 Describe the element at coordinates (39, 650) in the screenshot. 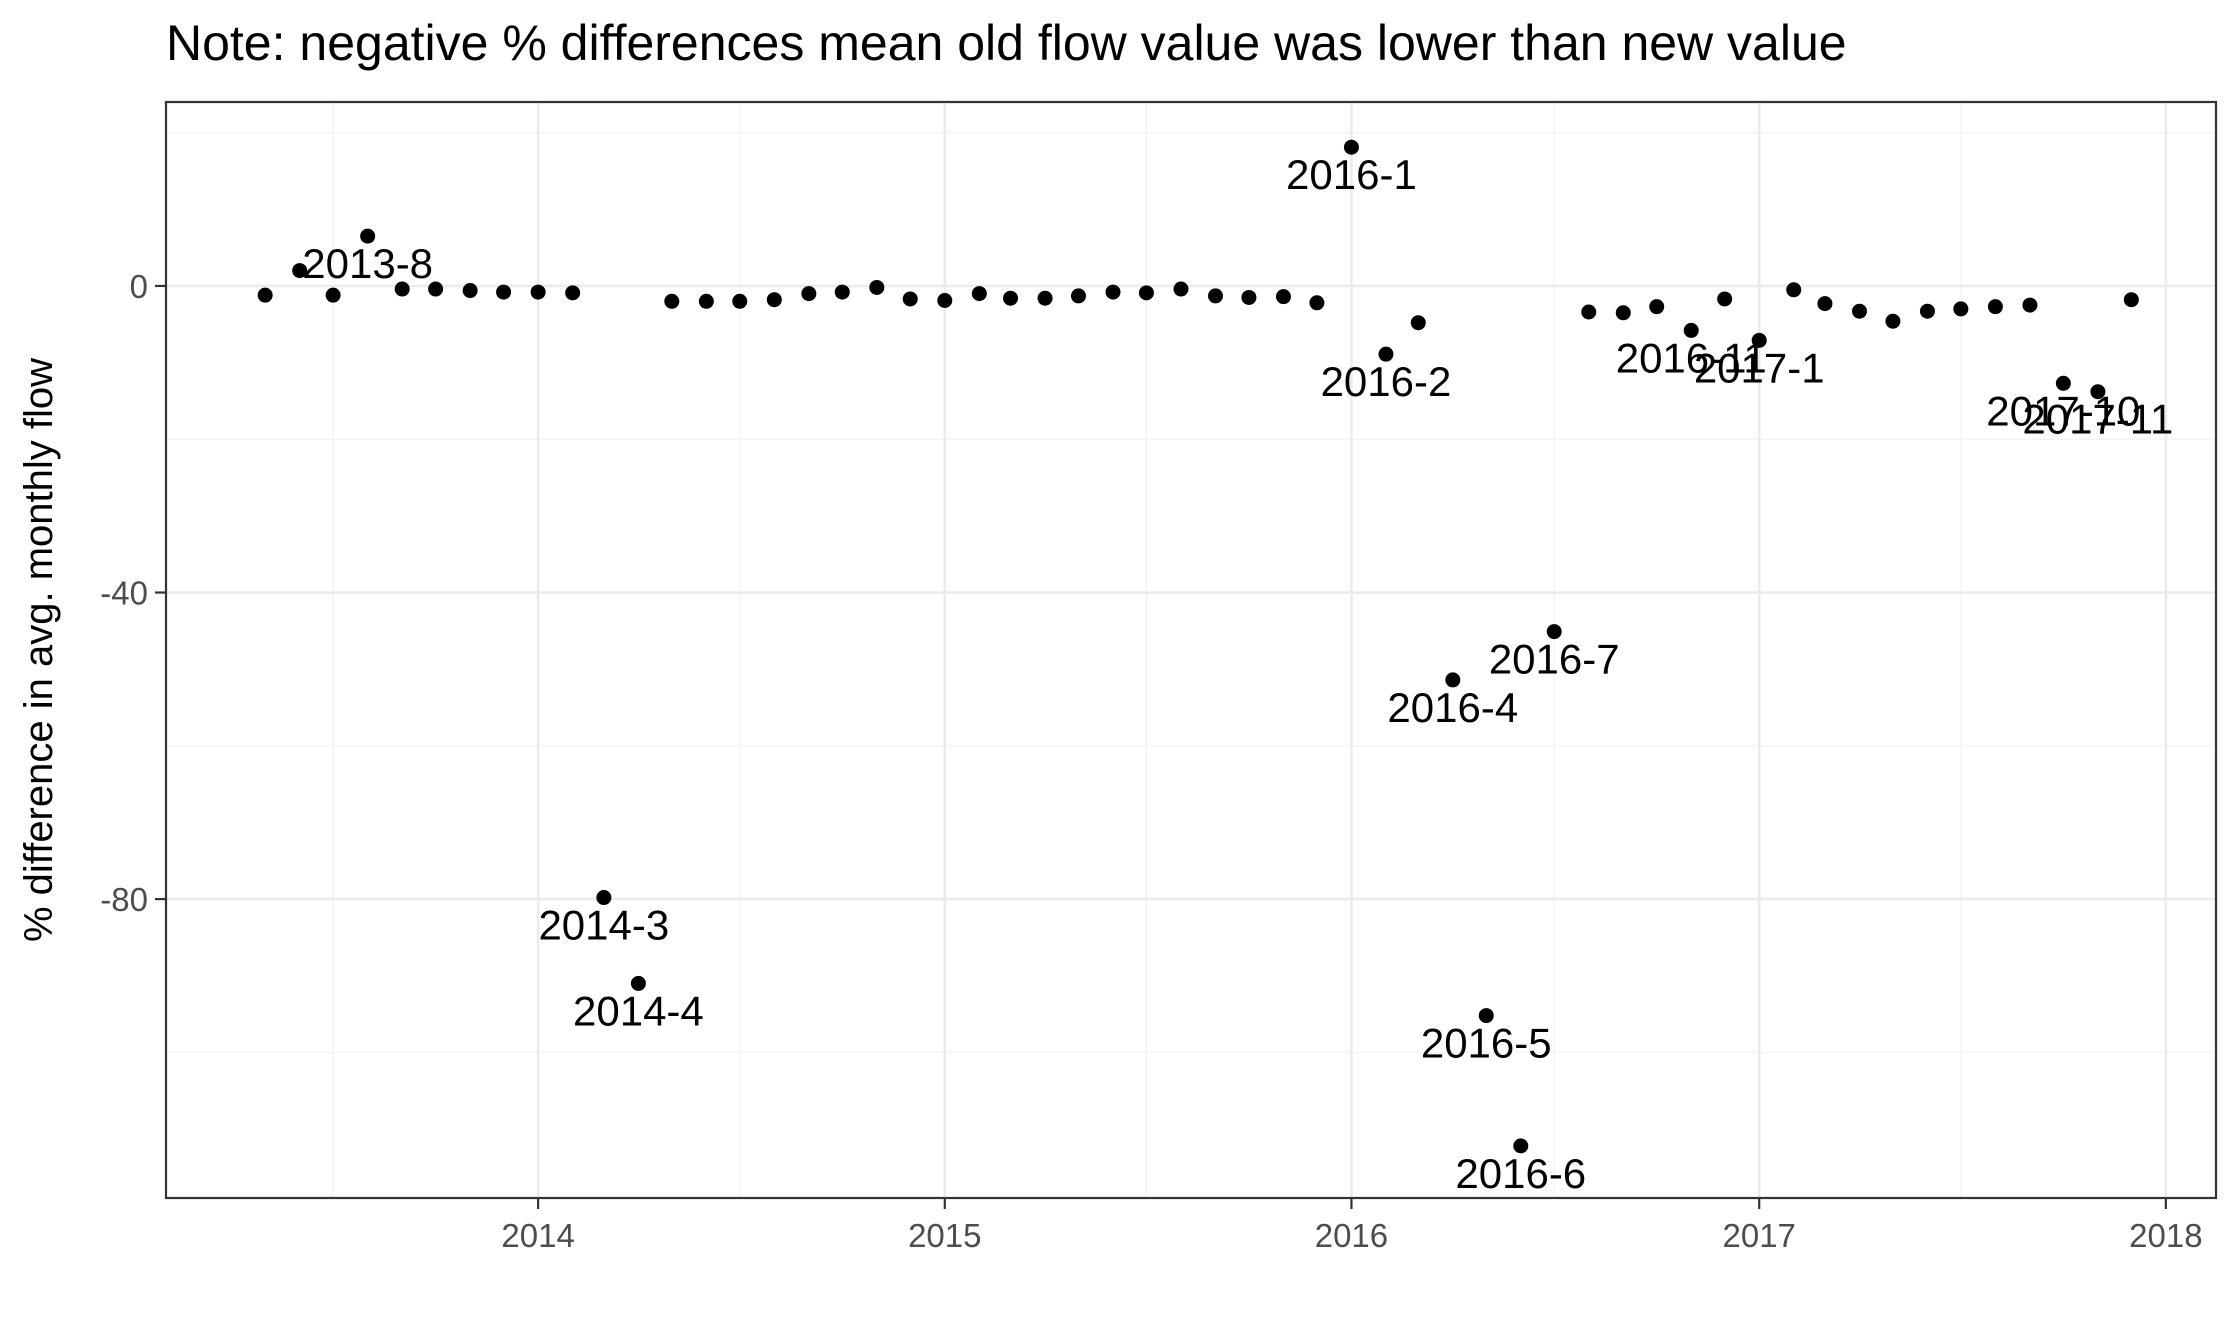

I see `y-axis-label: % difference in avg. monthly flow` at that location.